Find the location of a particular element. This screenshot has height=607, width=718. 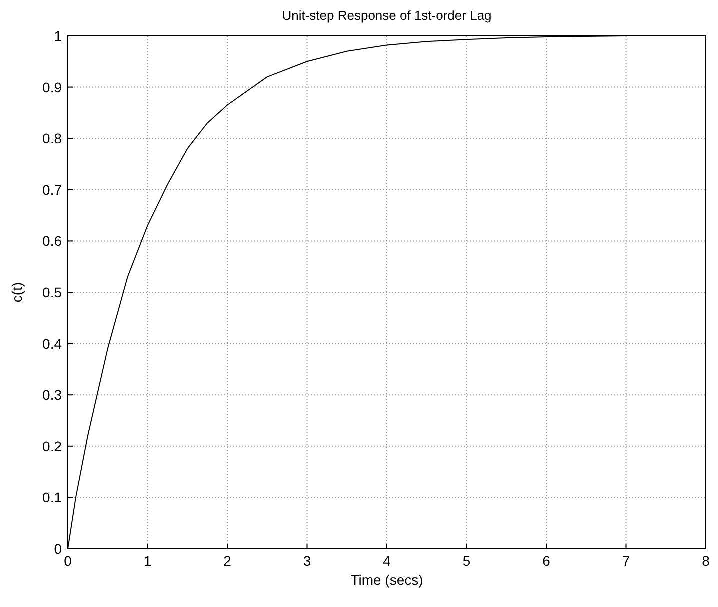

x-tick-label: 0 is located at coordinates (68, 561).